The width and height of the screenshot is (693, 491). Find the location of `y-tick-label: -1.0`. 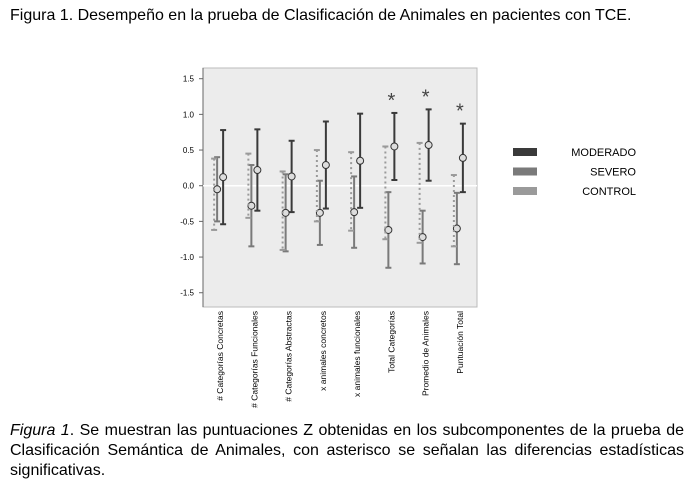

y-tick-label: -1.0 is located at coordinates (187, 257).